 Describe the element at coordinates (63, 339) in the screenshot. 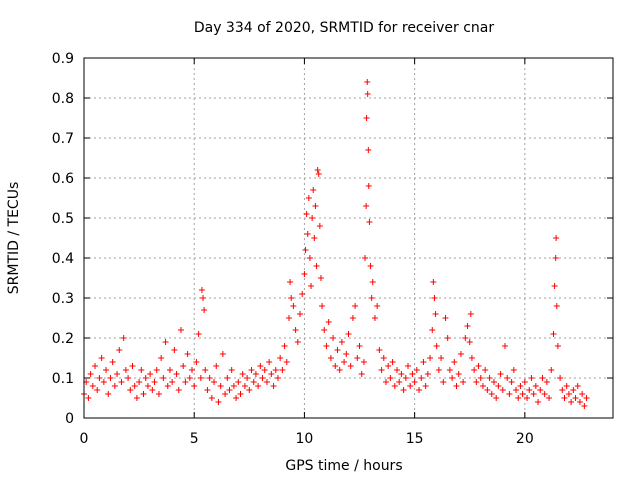

I see `y-tick-label: 0.2` at that location.